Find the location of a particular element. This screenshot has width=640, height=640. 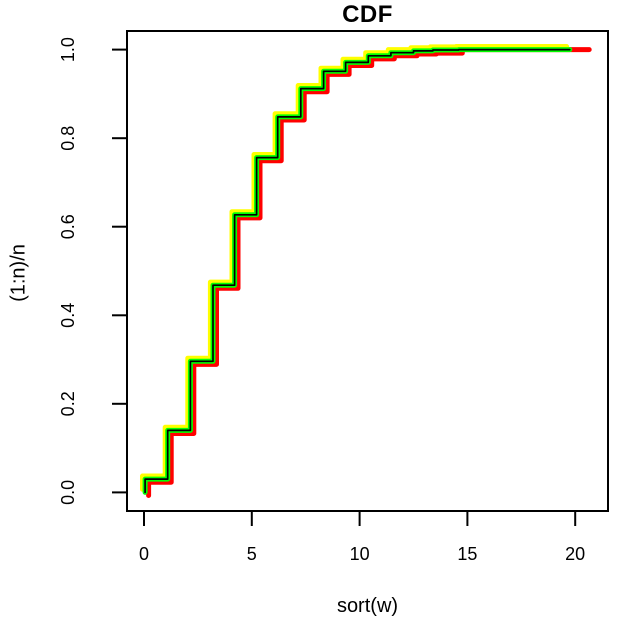

y-tick-label: 0.2 is located at coordinates (68, 403).